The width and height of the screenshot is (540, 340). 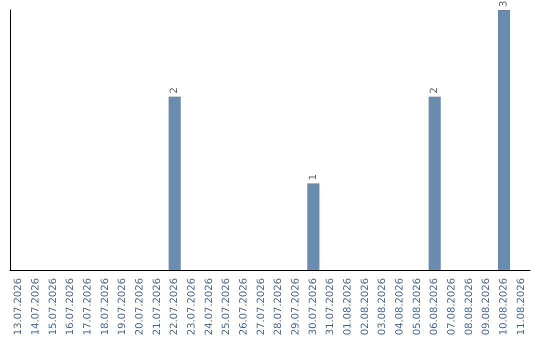 What do you see at coordinates (70, 307) in the screenshot?
I see `x-tick-label: 16.07.2026` at bounding box center [70, 307].